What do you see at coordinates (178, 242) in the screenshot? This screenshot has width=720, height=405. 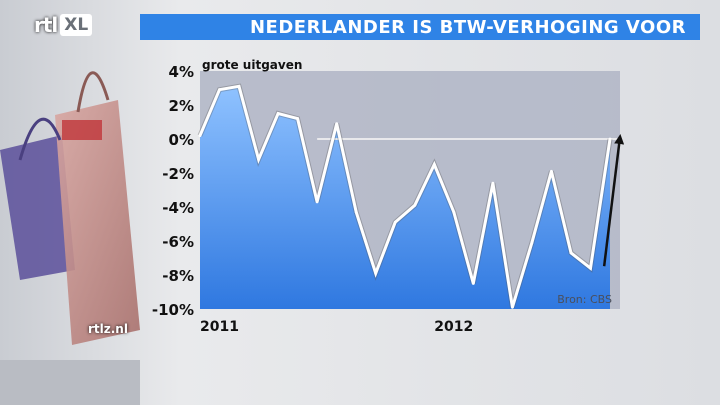 I see `y-tick-label: -6%` at bounding box center [178, 242].